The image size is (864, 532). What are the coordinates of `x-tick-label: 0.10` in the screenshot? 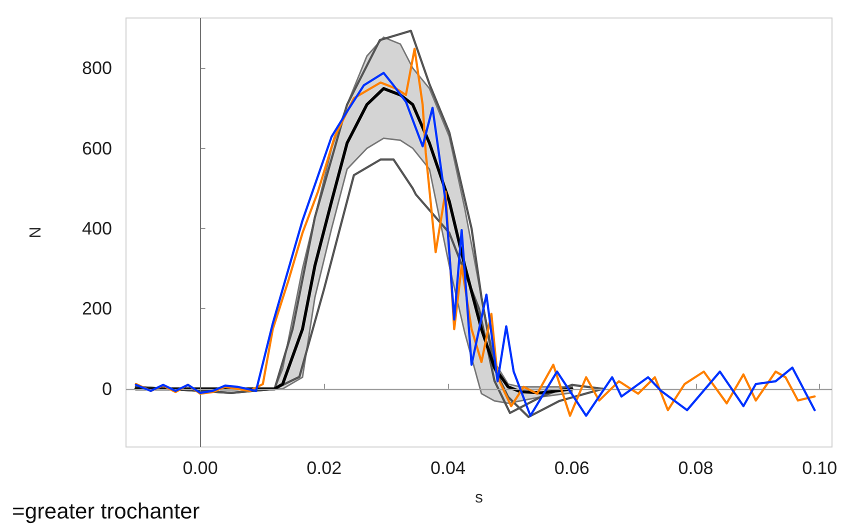 It's located at (820, 468).